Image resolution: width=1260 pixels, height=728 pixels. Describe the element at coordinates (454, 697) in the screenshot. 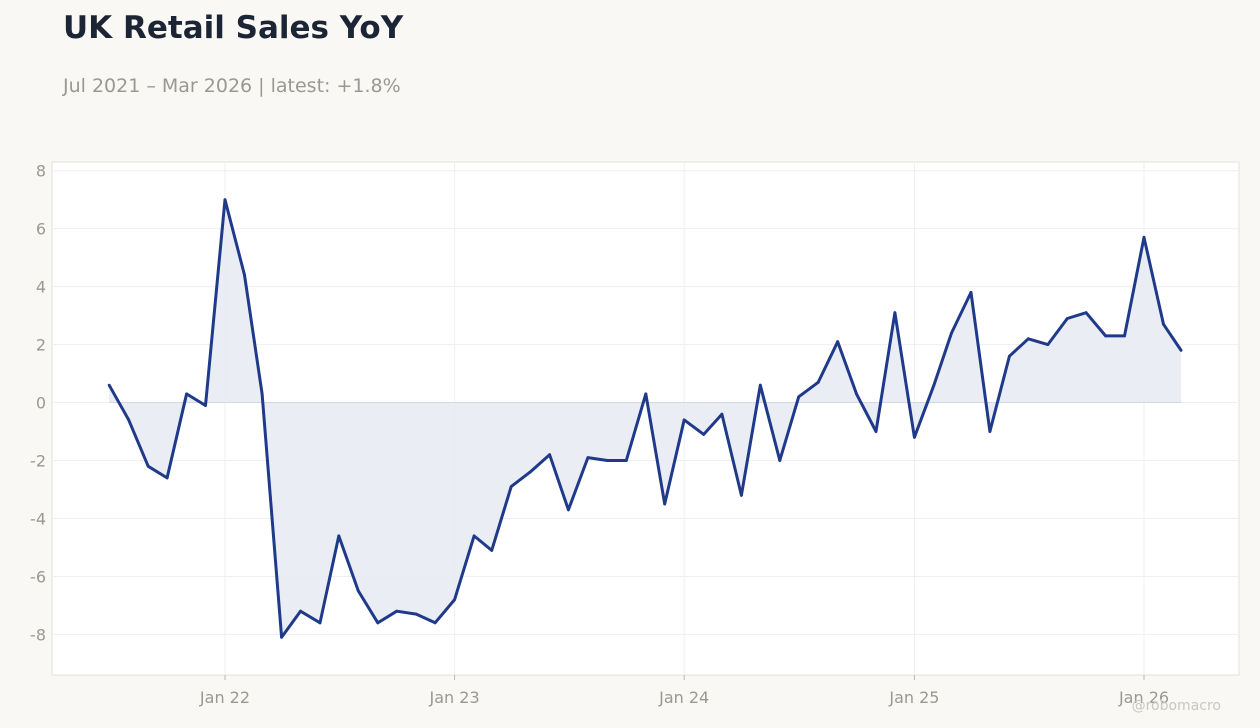

I see `x-tick-label: Jan 23` at that location.